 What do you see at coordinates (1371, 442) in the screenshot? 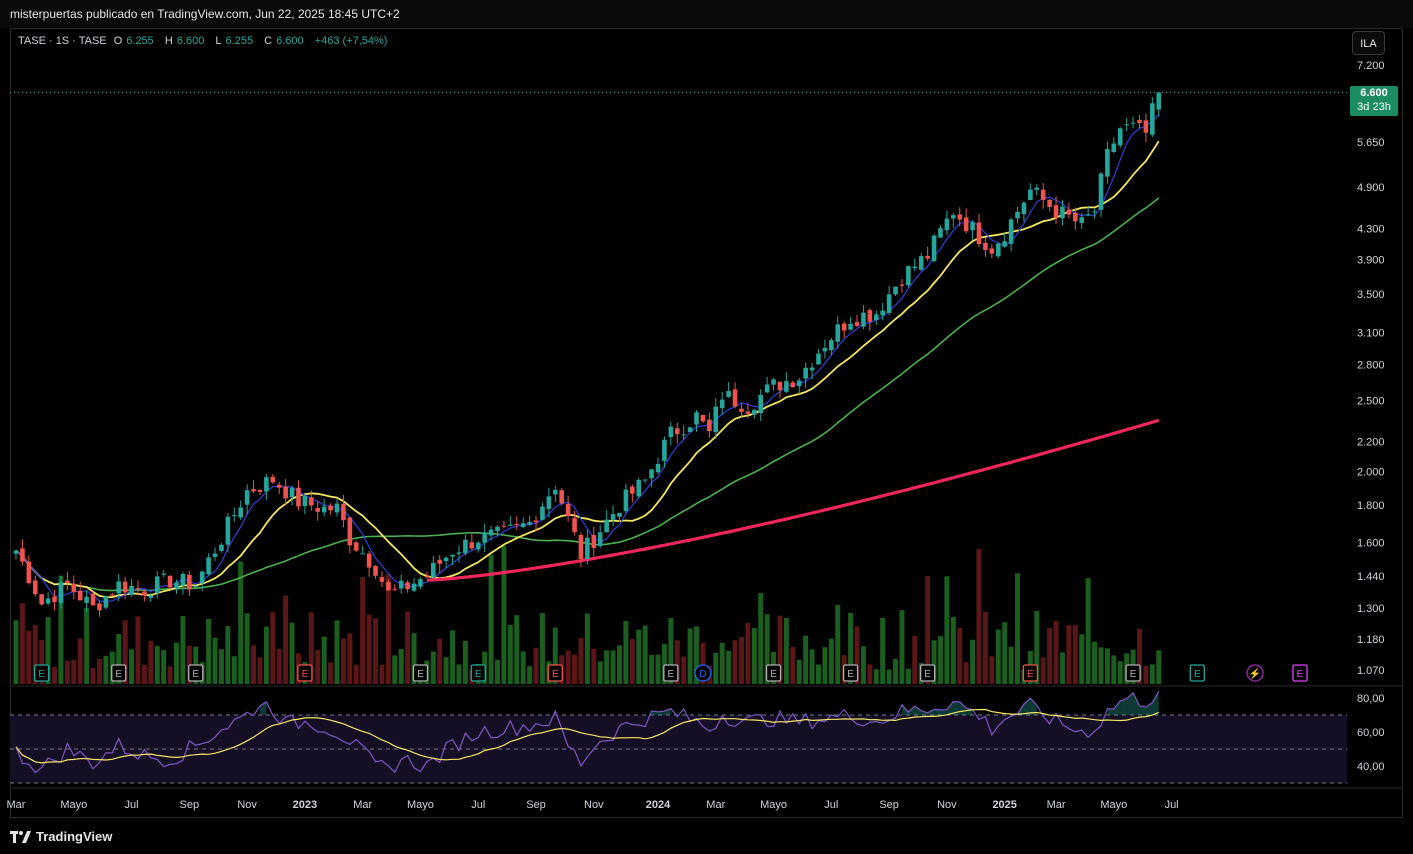
I see `price-axis-tick: 2.200` at bounding box center [1371, 442].